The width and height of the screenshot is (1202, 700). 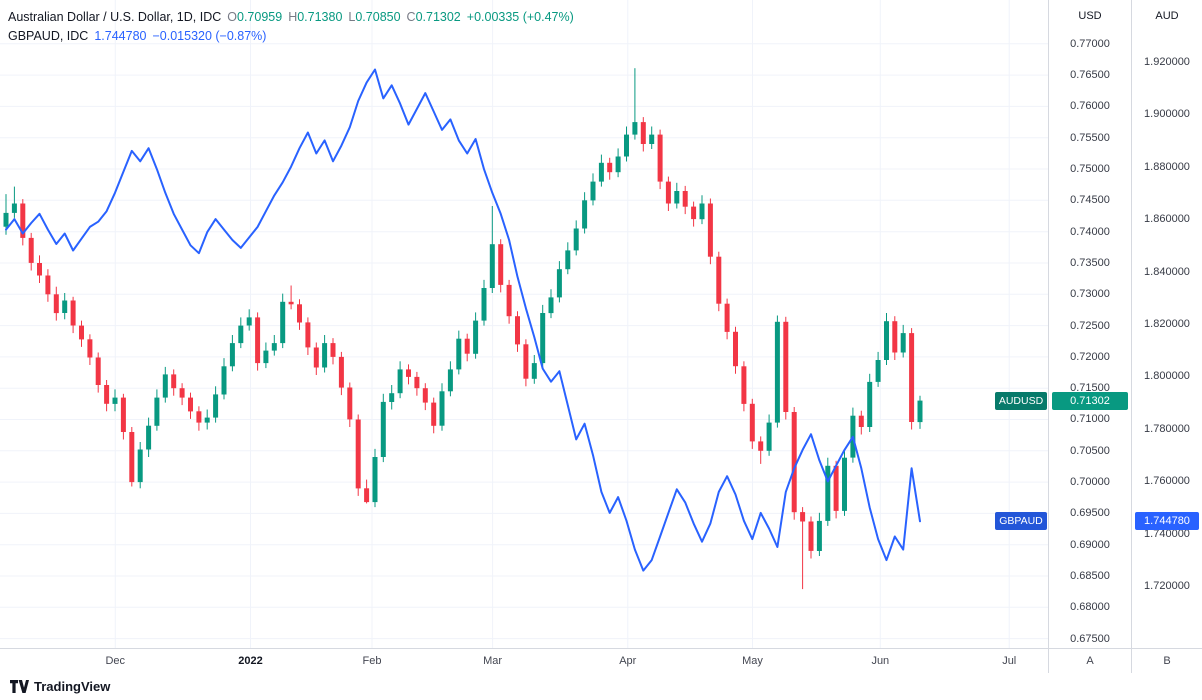 What do you see at coordinates (72, 686) in the screenshot?
I see `tradingview-logo-text: TradingView` at bounding box center [72, 686].